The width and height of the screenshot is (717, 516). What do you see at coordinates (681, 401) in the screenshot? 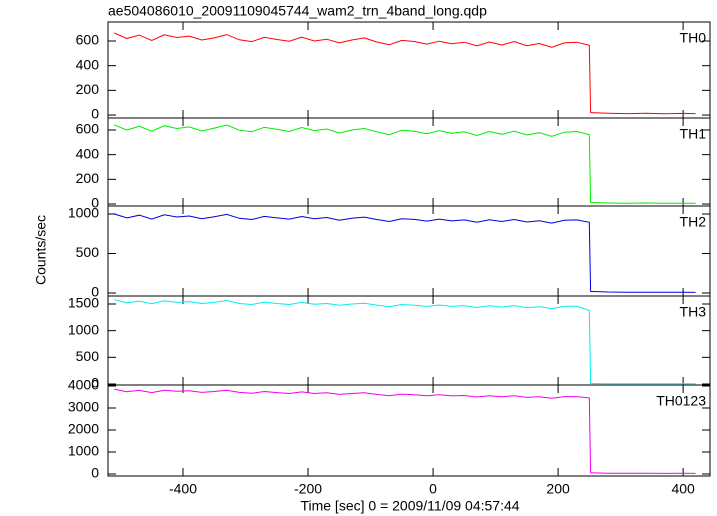
I see `series-label: TH0123` at bounding box center [681, 401].